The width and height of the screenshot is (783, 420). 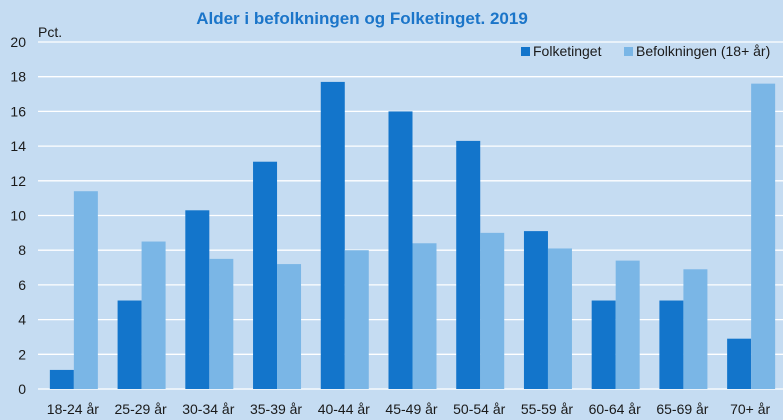 I want to click on x-tick-label: 70+ år, so click(x=750, y=409).